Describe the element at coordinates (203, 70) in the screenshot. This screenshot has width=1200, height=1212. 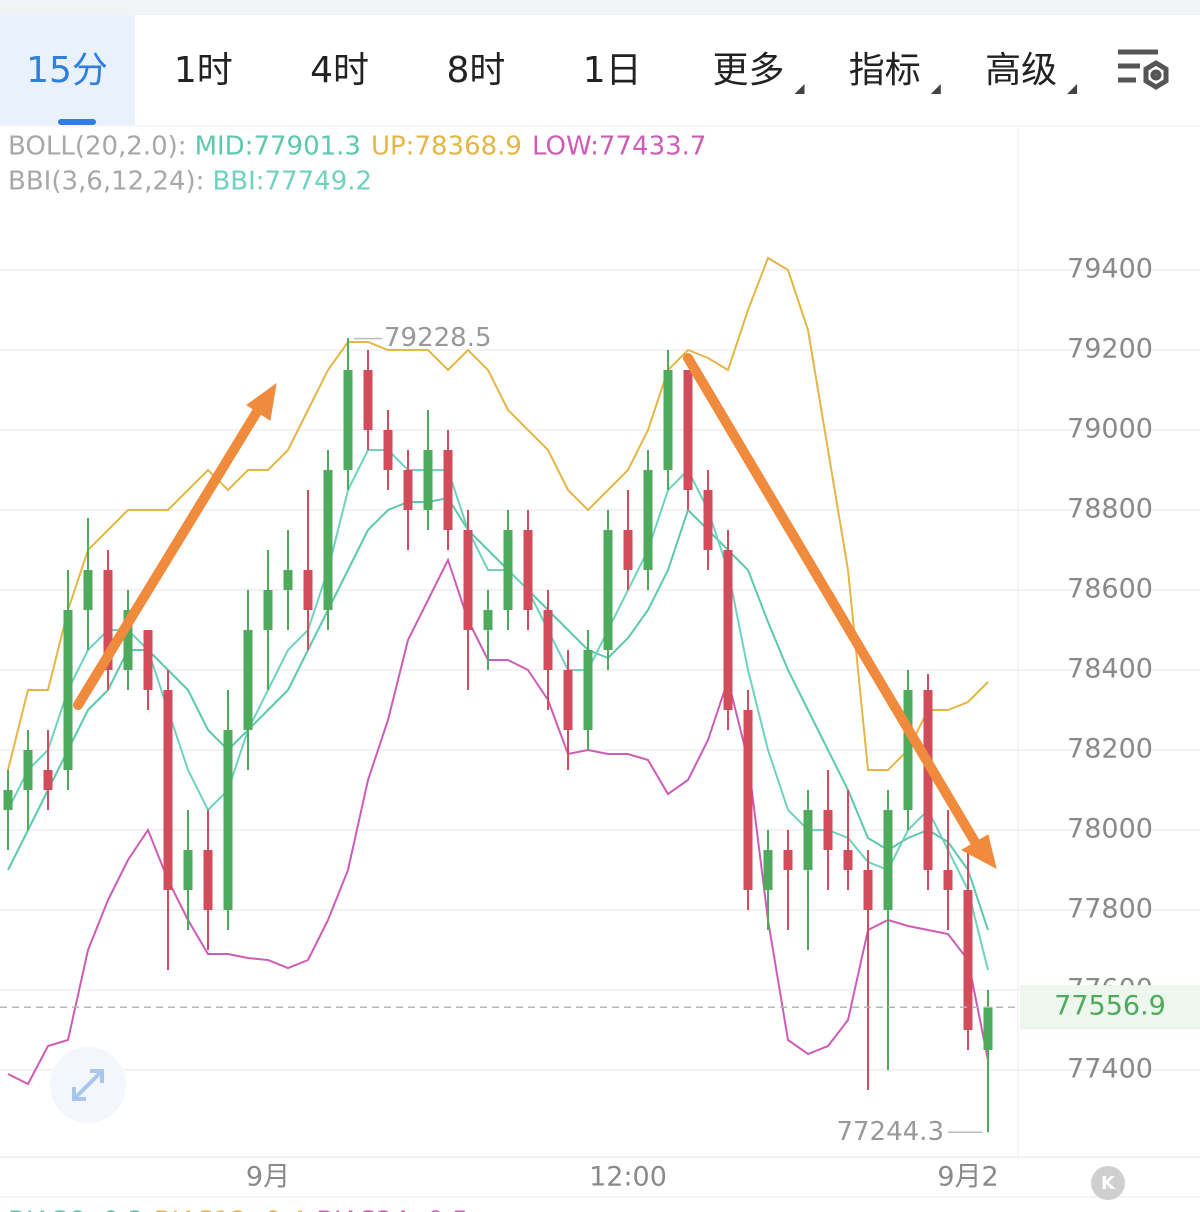
I see `tab: 1时` at that location.